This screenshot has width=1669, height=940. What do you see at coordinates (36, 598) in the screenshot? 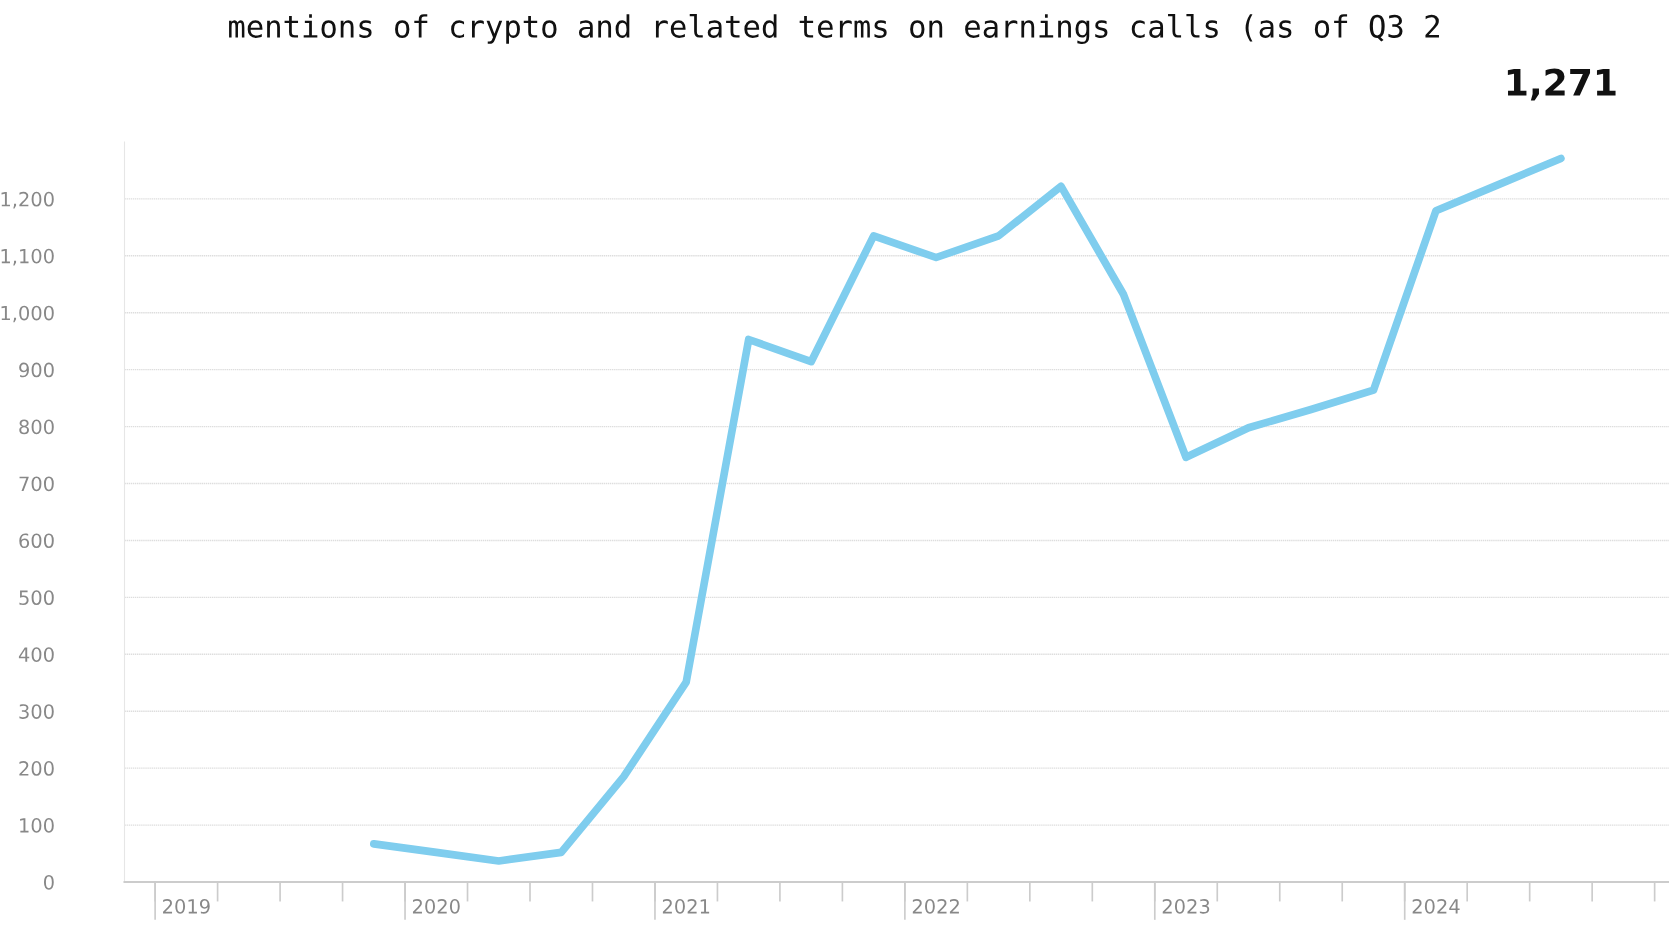
I see `y-tick-label: 500` at bounding box center [36, 598].